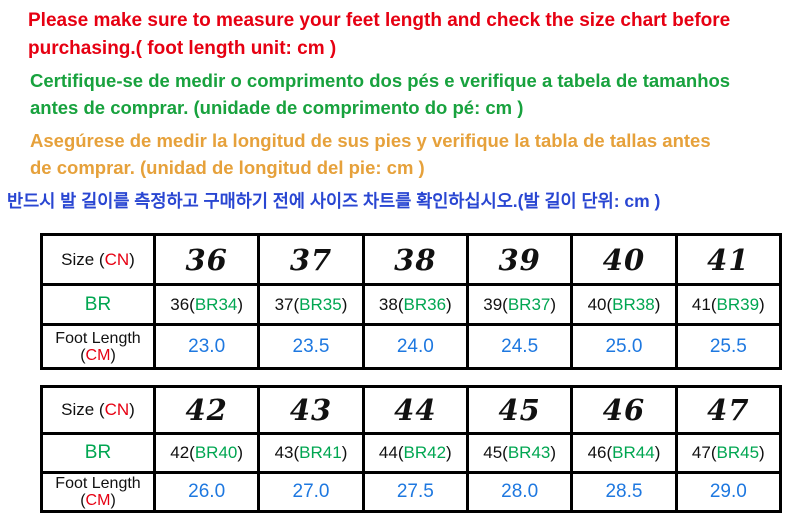 The width and height of the screenshot is (800, 520). What do you see at coordinates (529, 452) in the screenshot?
I see `br-code: BR43` at bounding box center [529, 452].